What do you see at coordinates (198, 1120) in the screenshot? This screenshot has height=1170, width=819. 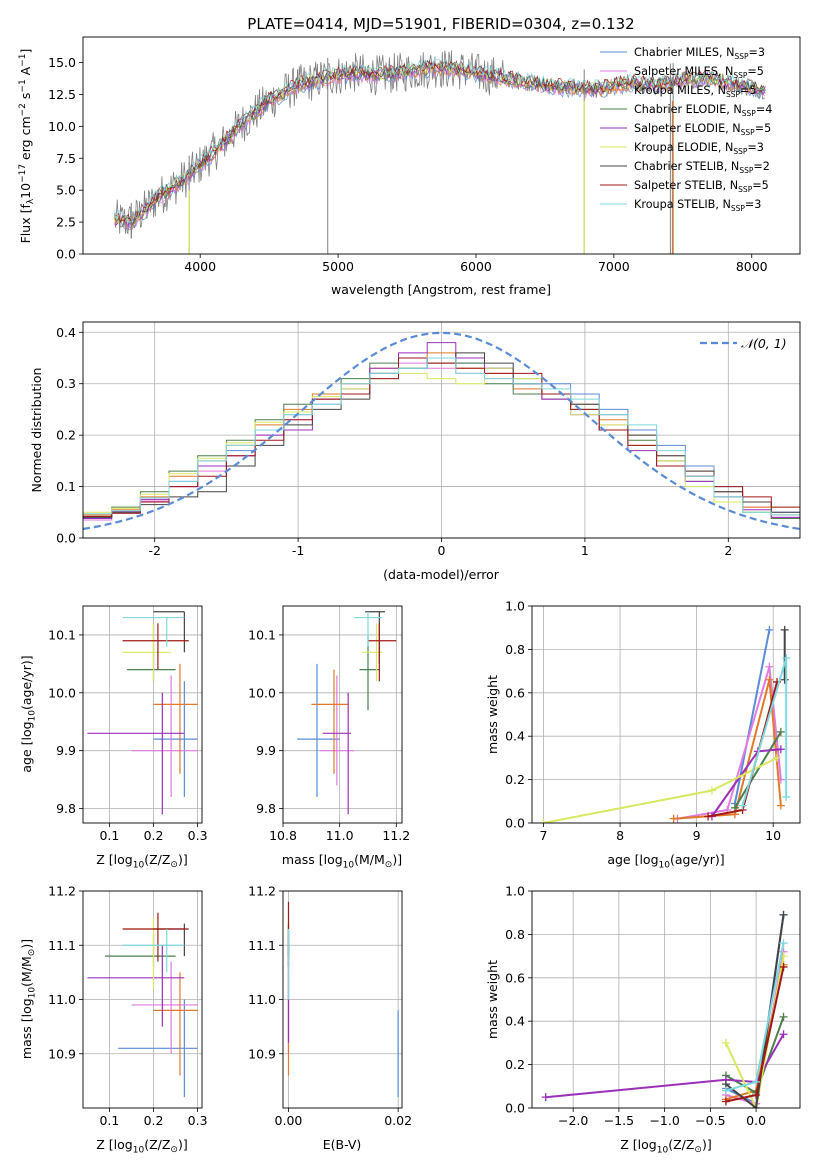 I see `x-tick-label: 0.3` at bounding box center [198, 1120].